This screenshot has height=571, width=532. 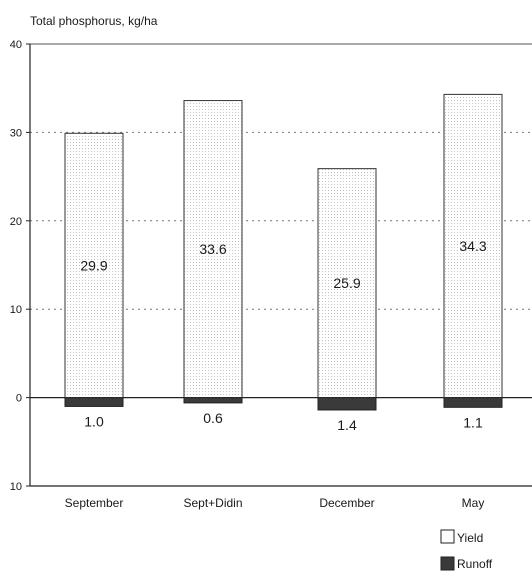 What do you see at coordinates (212, 503) in the screenshot?
I see `x-tick-label: Sept+Didin` at bounding box center [212, 503].